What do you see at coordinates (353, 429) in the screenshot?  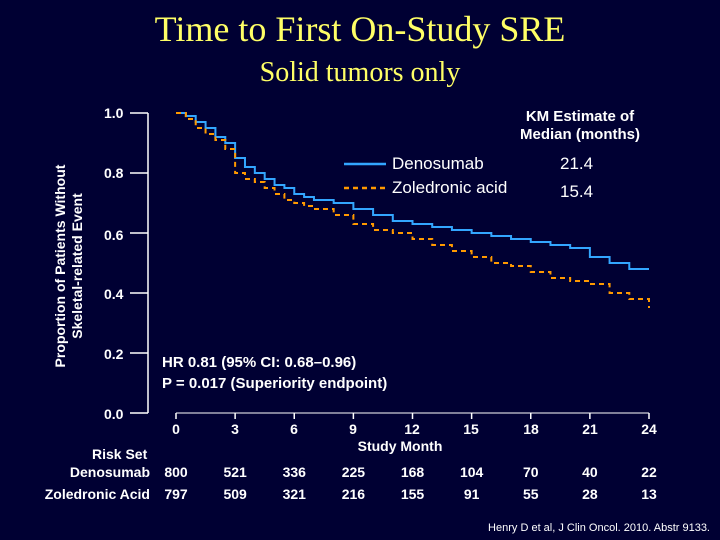 I see `x-tick-label: 9` at bounding box center [353, 429].